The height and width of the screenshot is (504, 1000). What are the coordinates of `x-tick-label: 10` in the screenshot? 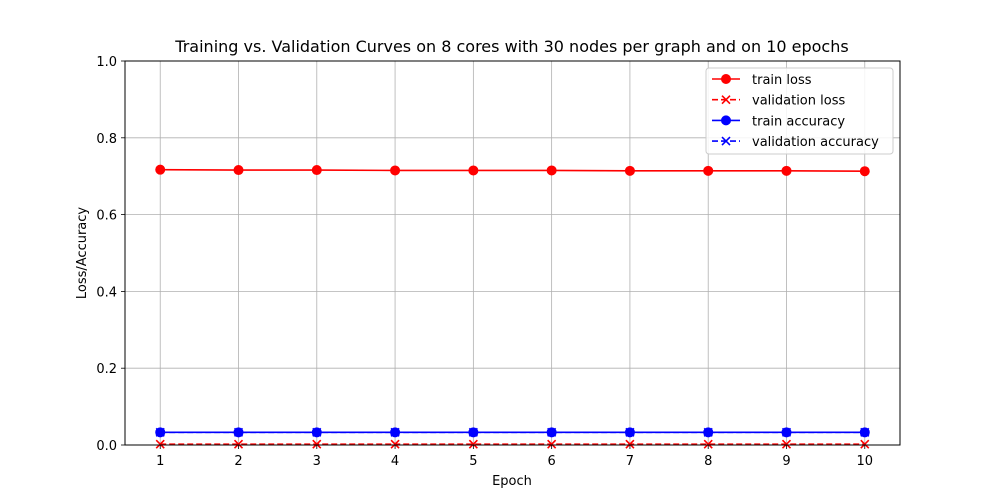 It's located at (864, 461).